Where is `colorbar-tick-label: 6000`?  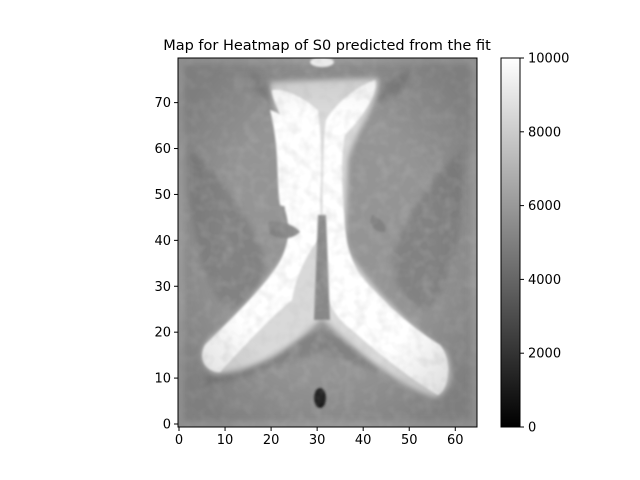 colorbar-tick-label: 6000 is located at coordinates (544, 206).